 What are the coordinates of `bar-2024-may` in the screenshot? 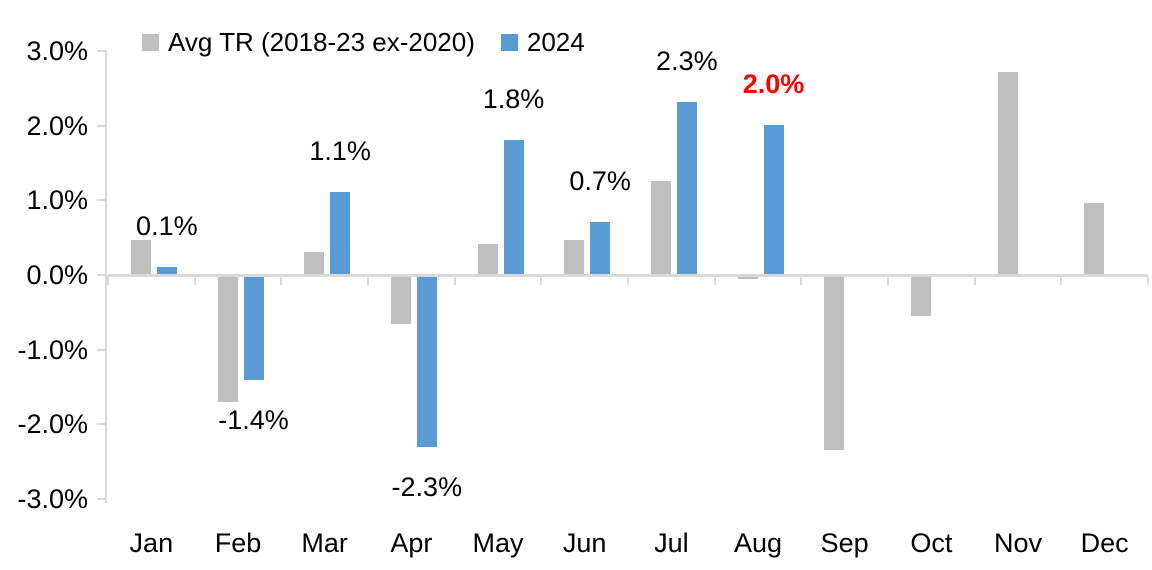 It's located at (513, 206).